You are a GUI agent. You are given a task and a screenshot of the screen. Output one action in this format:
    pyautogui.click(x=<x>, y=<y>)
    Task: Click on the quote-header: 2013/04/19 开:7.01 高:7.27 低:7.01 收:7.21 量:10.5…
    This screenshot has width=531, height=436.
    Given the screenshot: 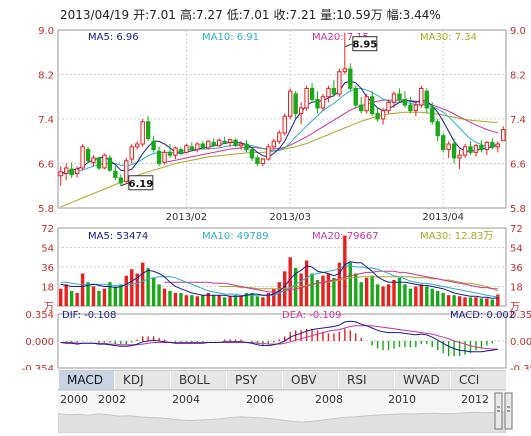 What is the action you would take?
    pyautogui.click(x=252, y=14)
    